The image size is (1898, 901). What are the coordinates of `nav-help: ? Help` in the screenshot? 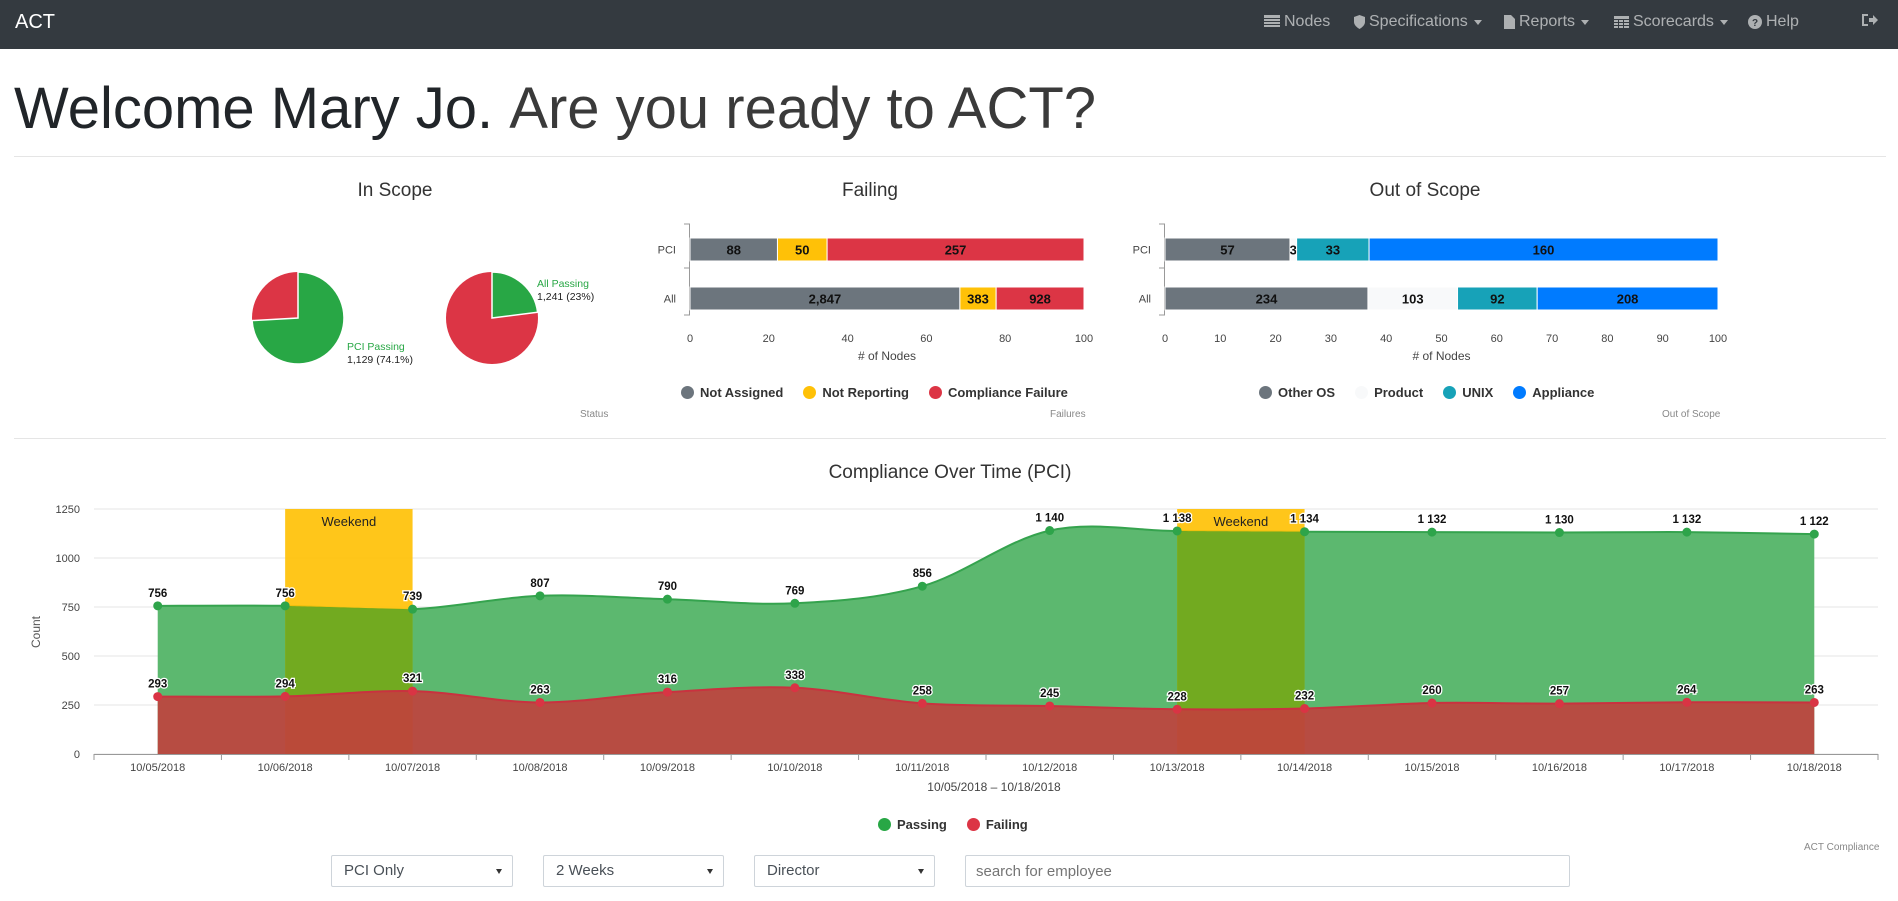 It's located at (1773, 22).